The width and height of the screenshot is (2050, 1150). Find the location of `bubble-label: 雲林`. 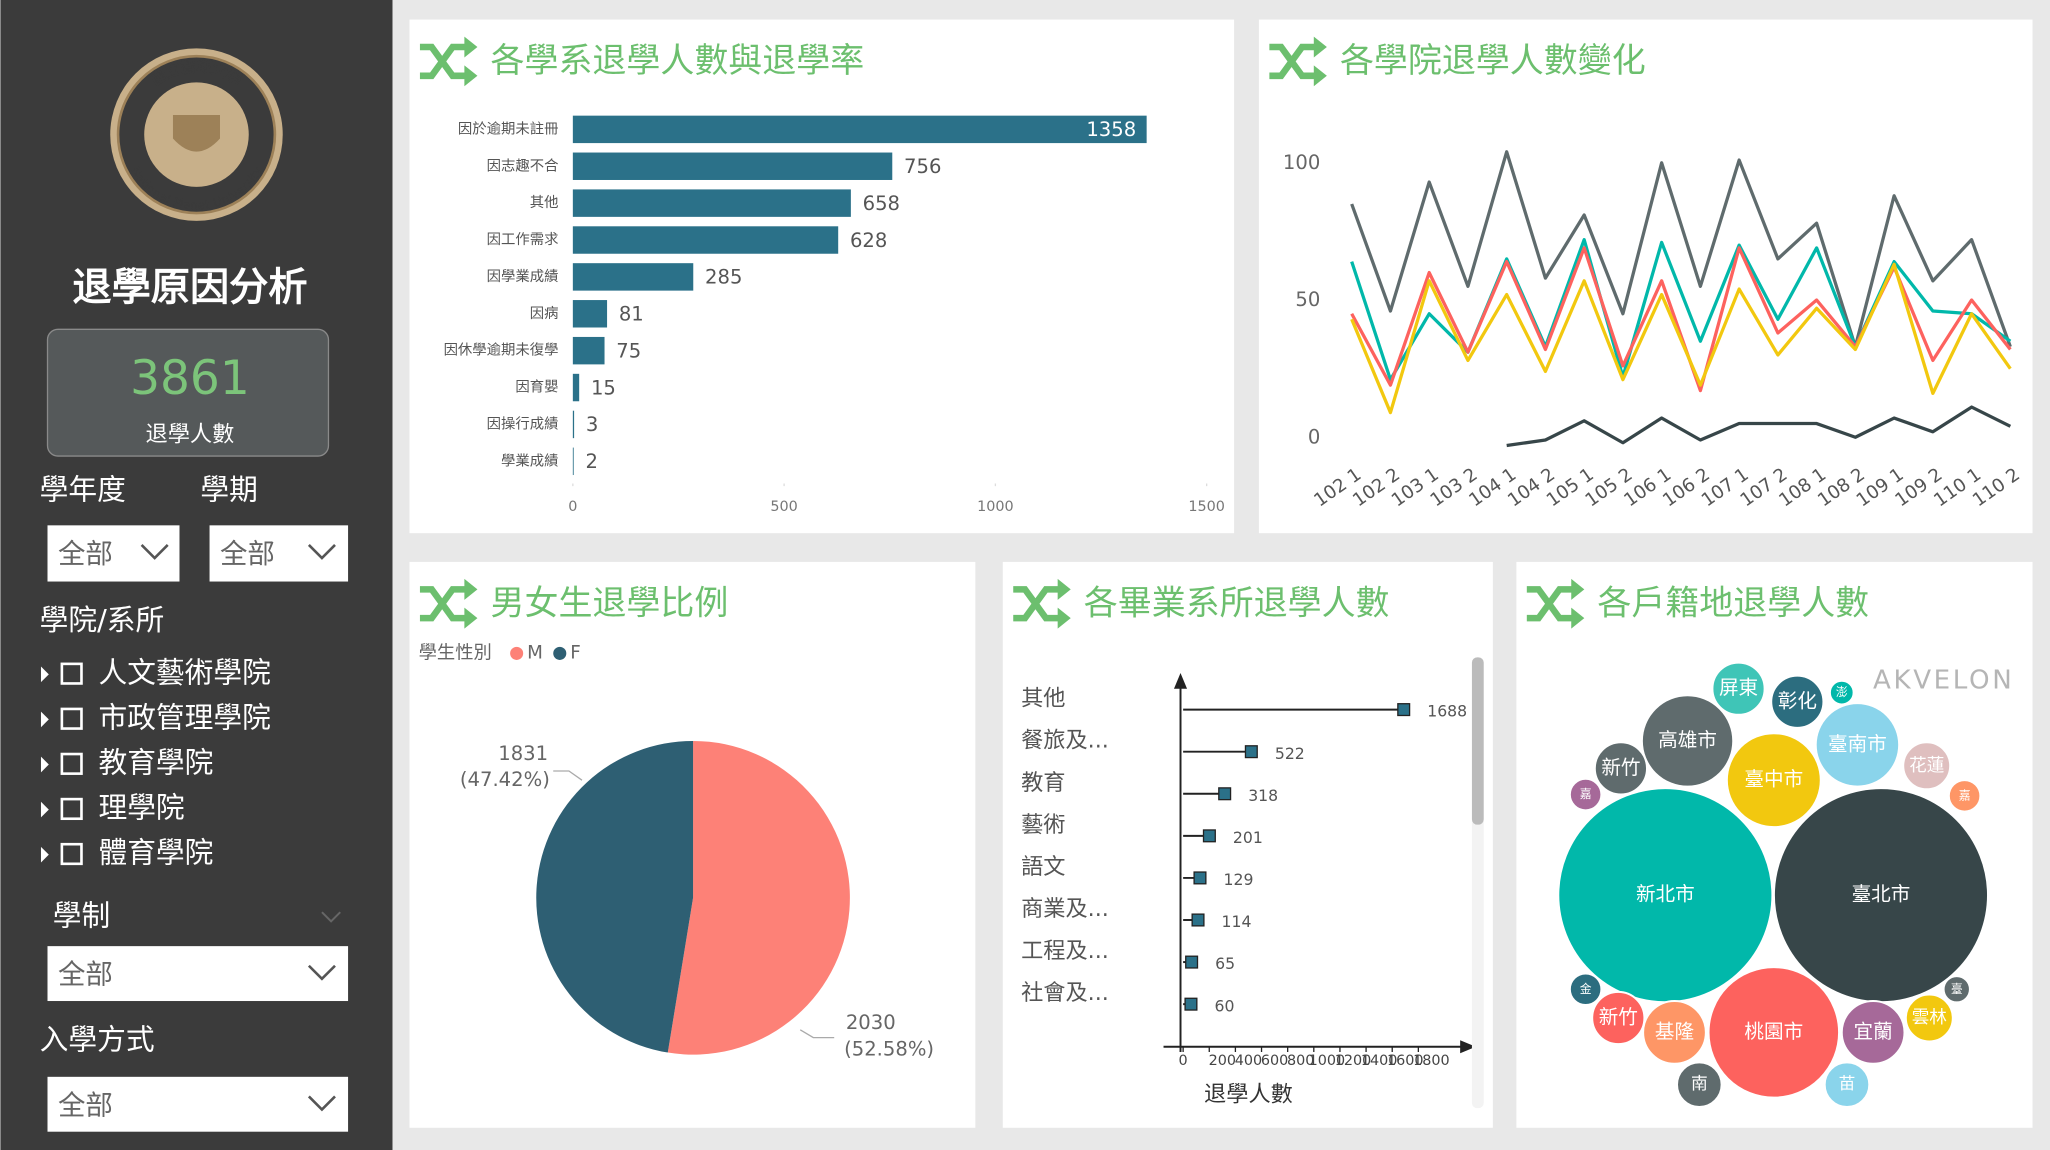

bubble-label: 雲林 is located at coordinates (1930, 1018).